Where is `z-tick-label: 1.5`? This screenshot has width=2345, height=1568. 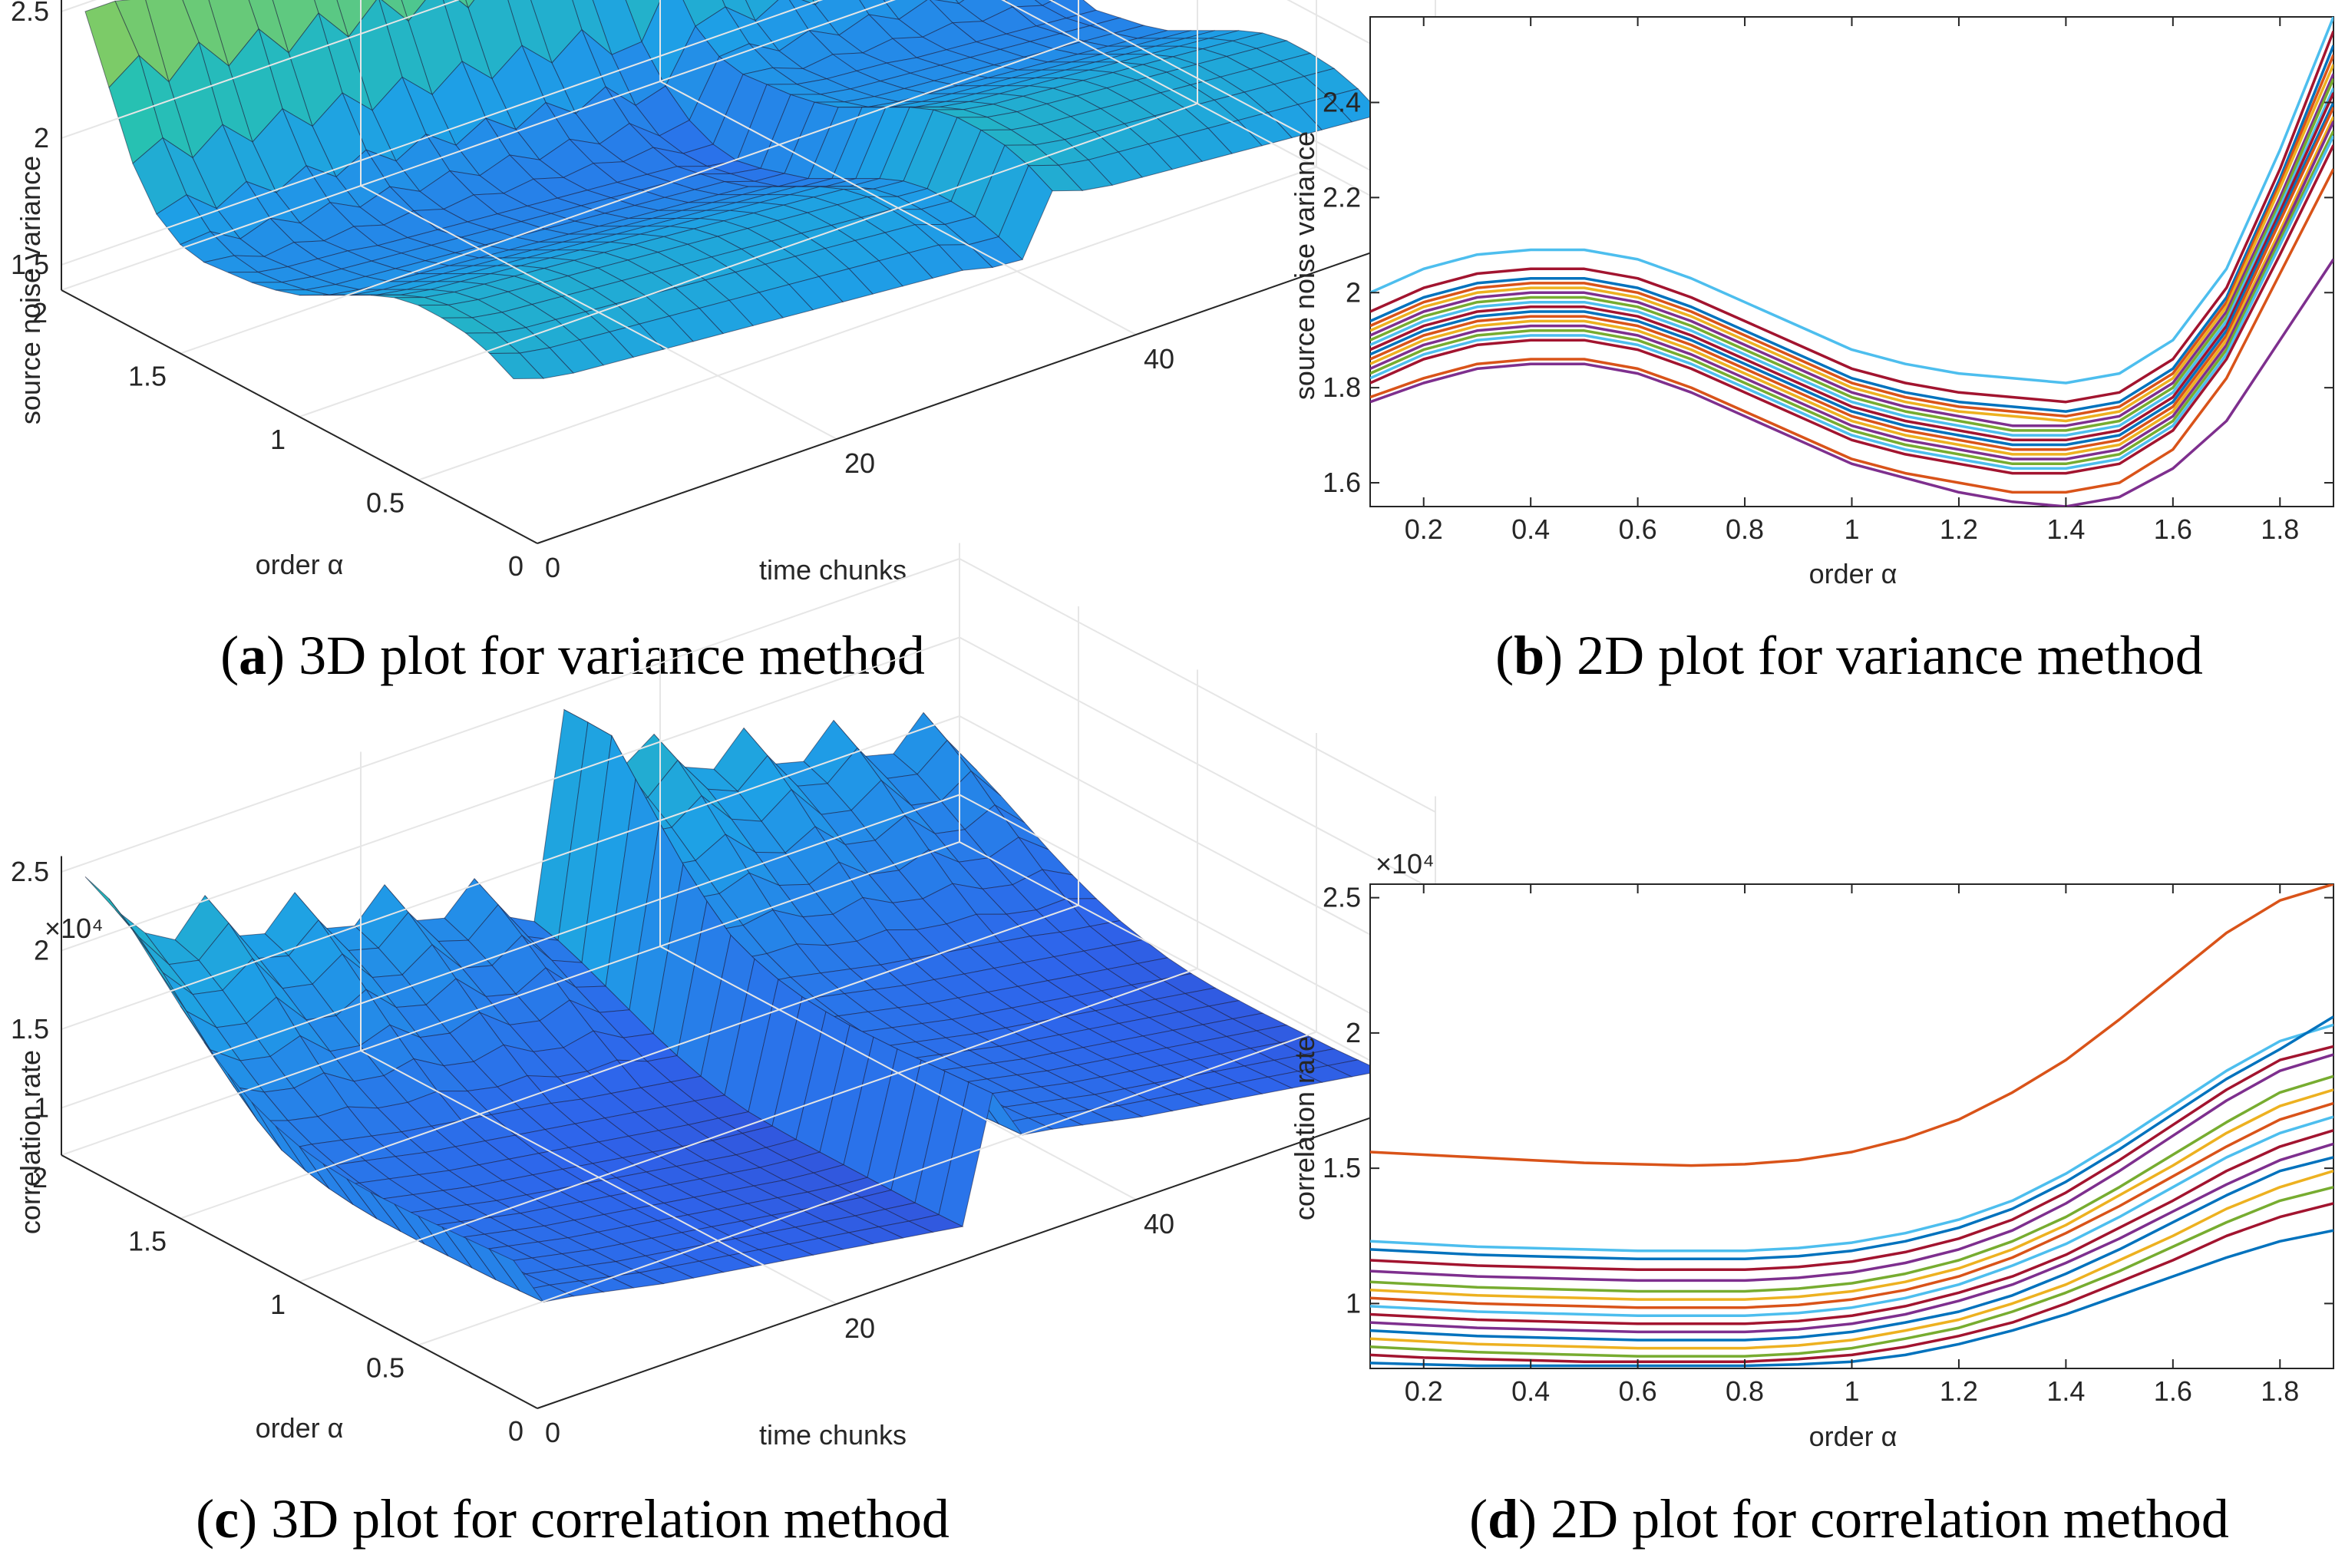
z-tick-label: 1.5 is located at coordinates (30, 1029).